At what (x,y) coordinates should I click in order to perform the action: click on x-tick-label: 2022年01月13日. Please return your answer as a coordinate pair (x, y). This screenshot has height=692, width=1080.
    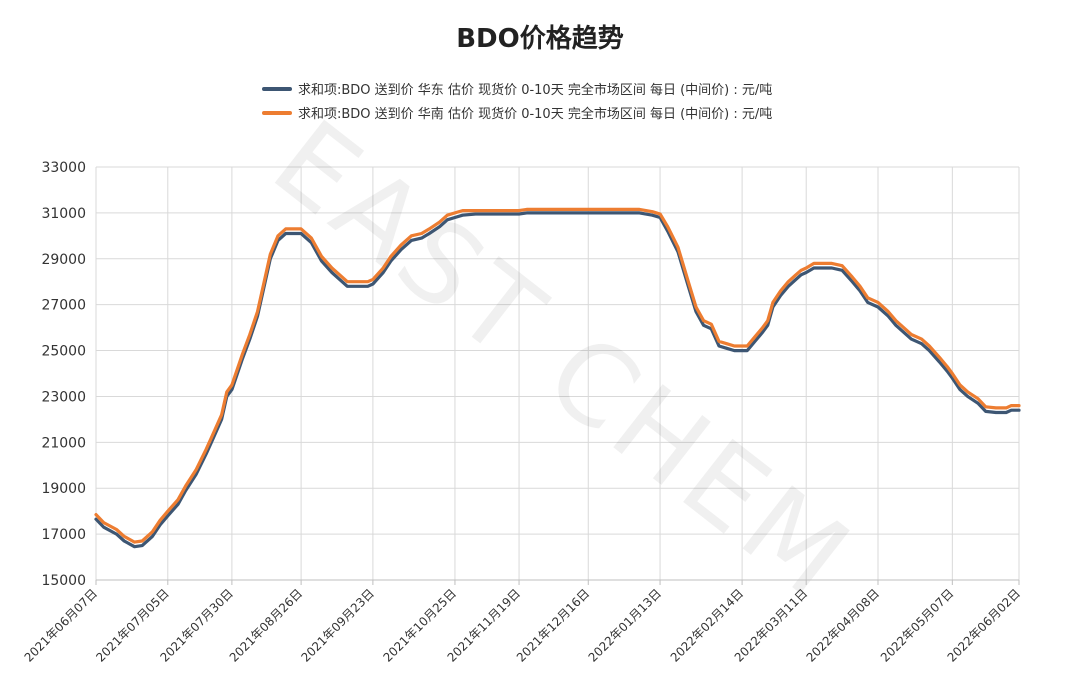
    Looking at the image, I should click on (625, 625).